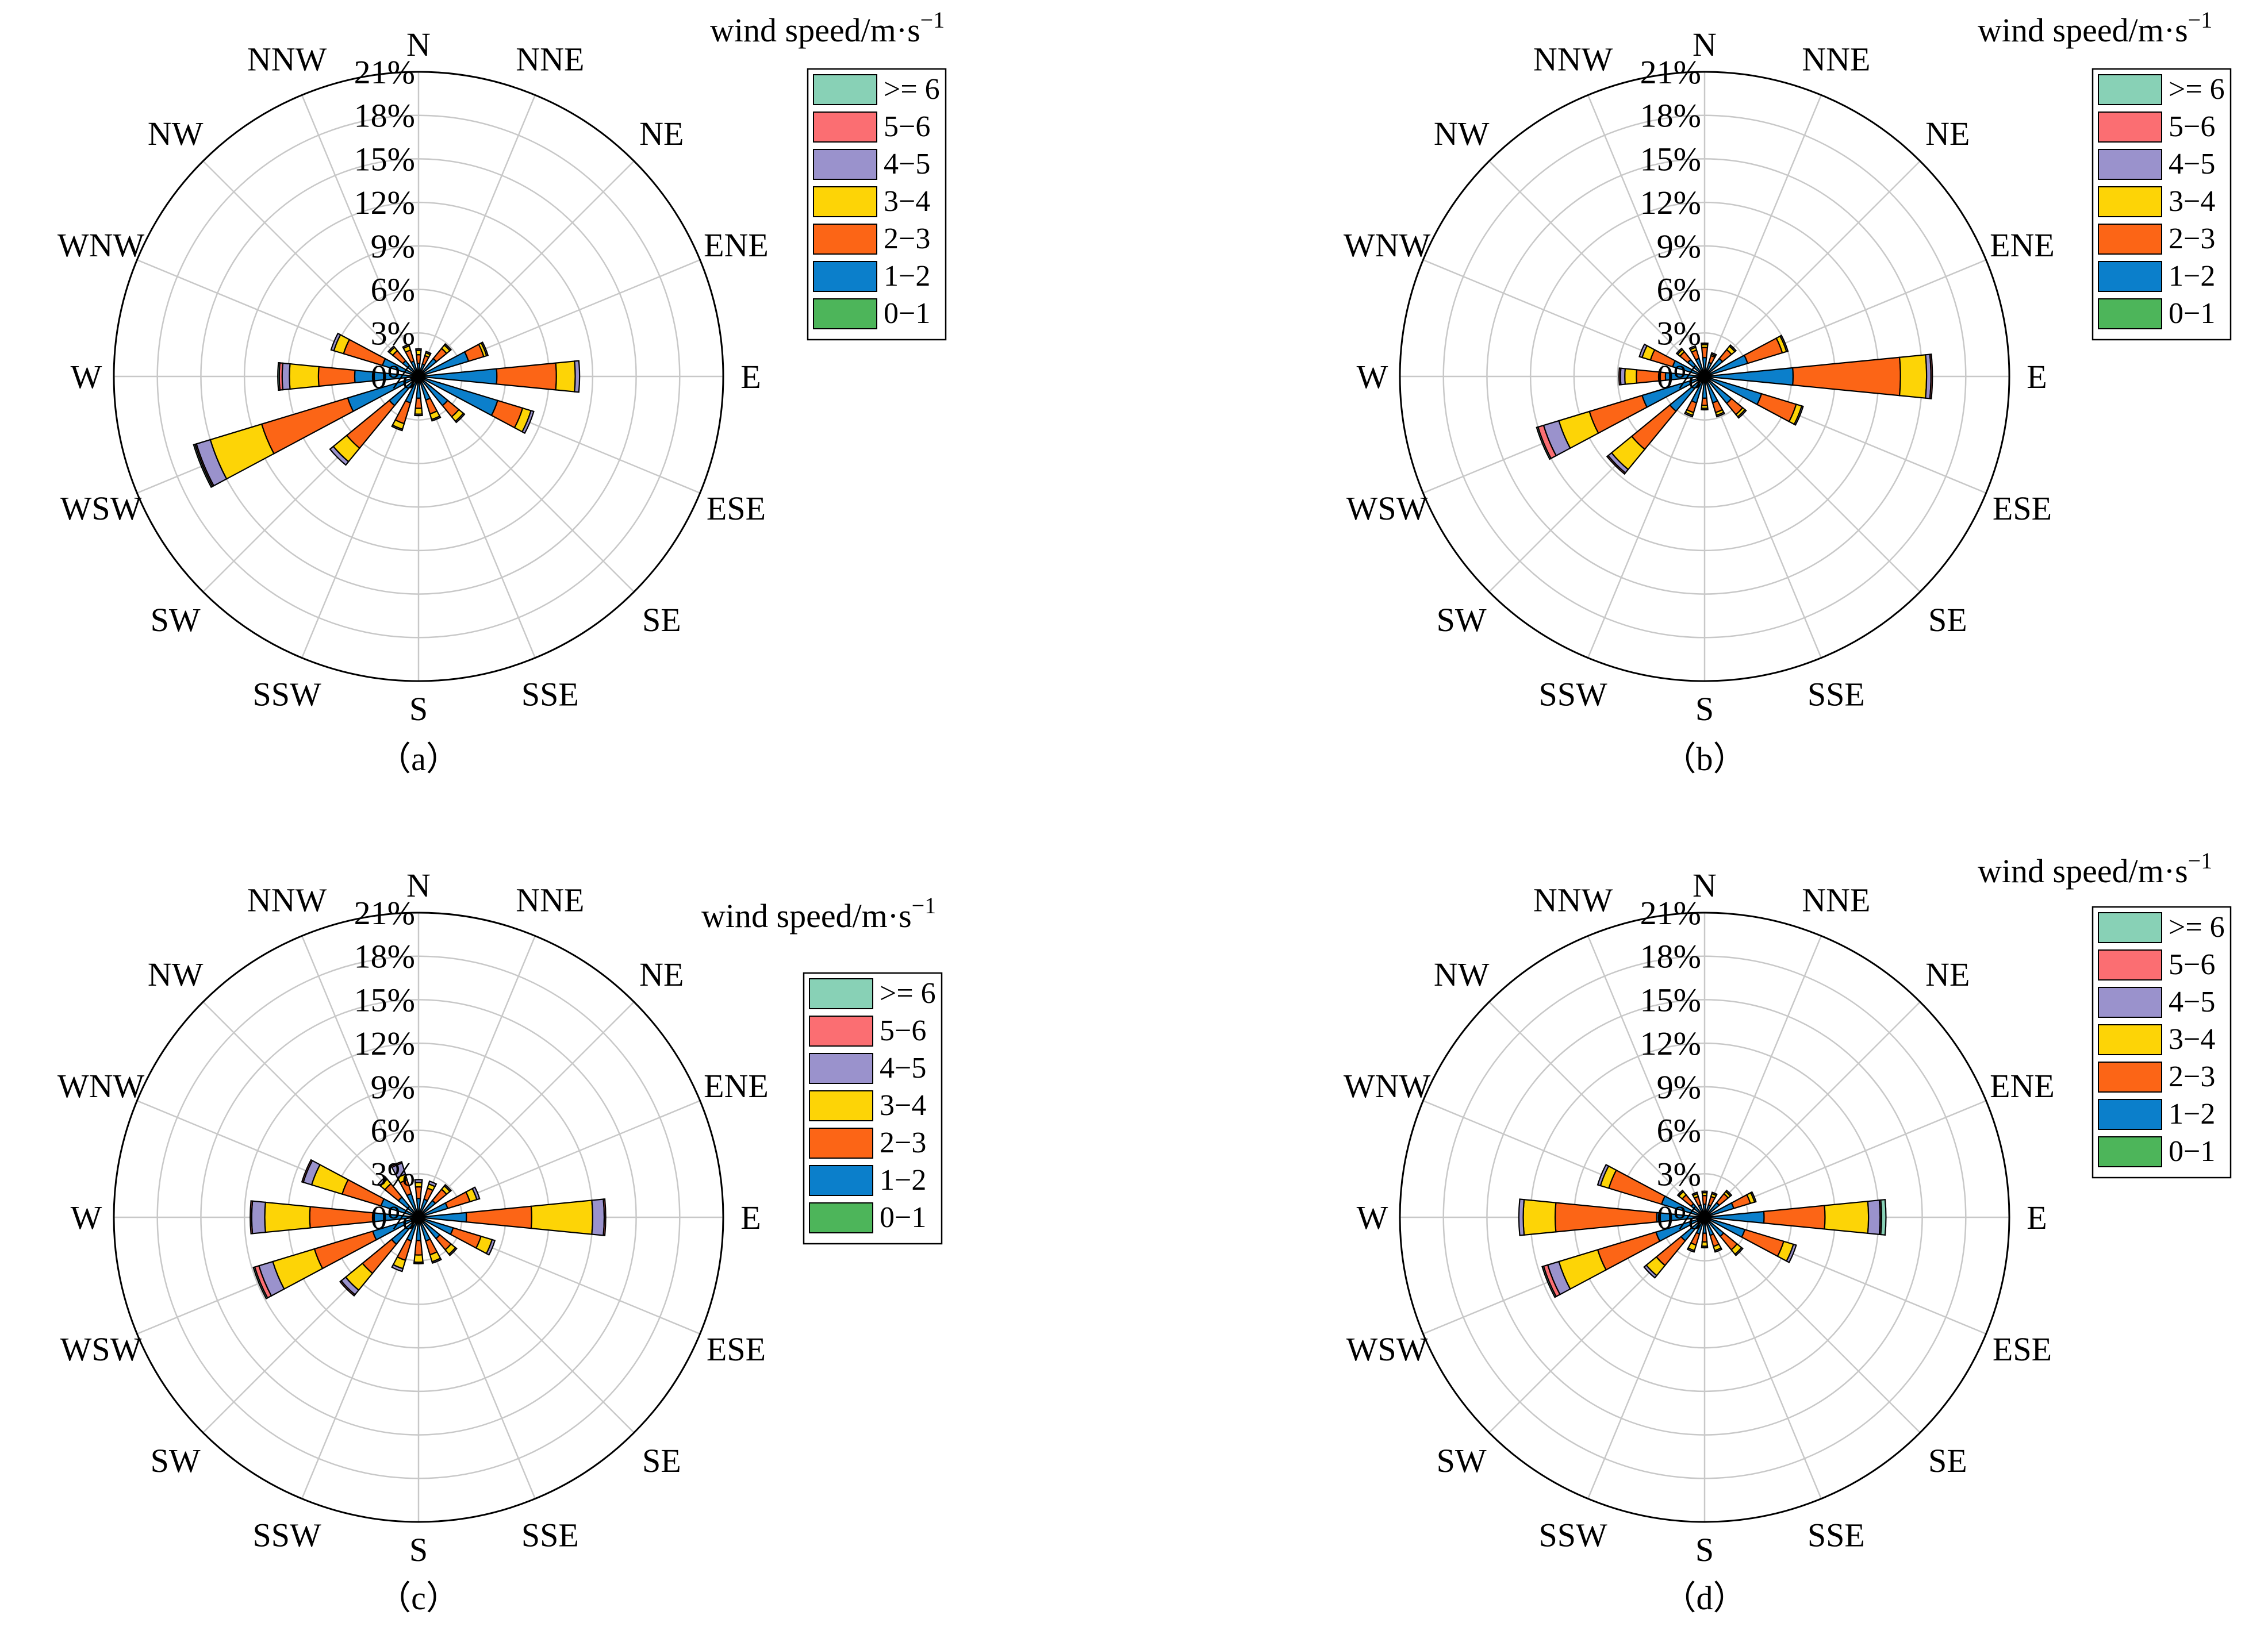  Describe the element at coordinates (924, 905) in the screenshot. I see `legend-title-exponent: −1` at that location.